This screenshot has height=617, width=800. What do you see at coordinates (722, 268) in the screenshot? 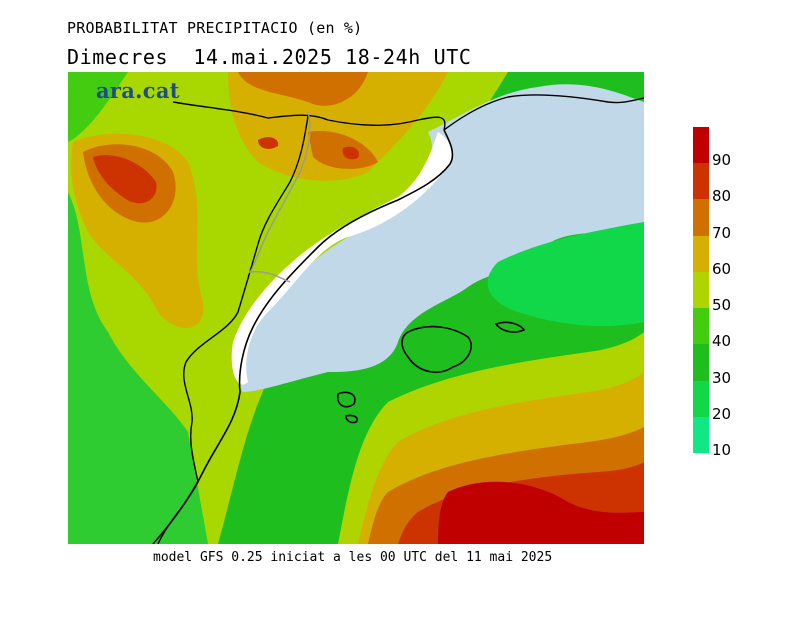
I see `colorbar-label: 60` at bounding box center [722, 268].